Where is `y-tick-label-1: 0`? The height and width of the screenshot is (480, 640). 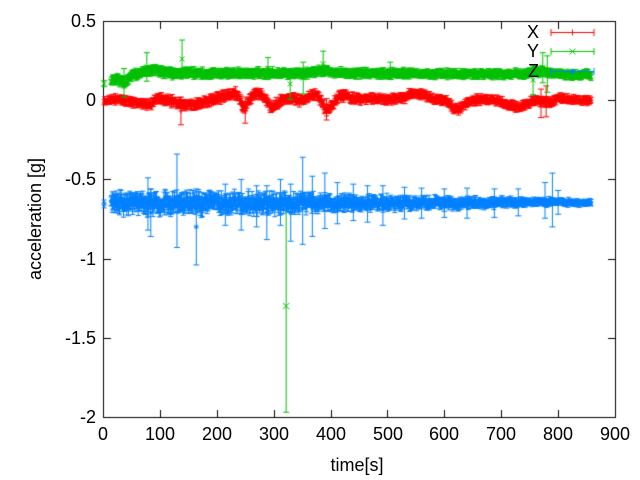
y-tick-label-1: 0 is located at coordinates (90, 100).